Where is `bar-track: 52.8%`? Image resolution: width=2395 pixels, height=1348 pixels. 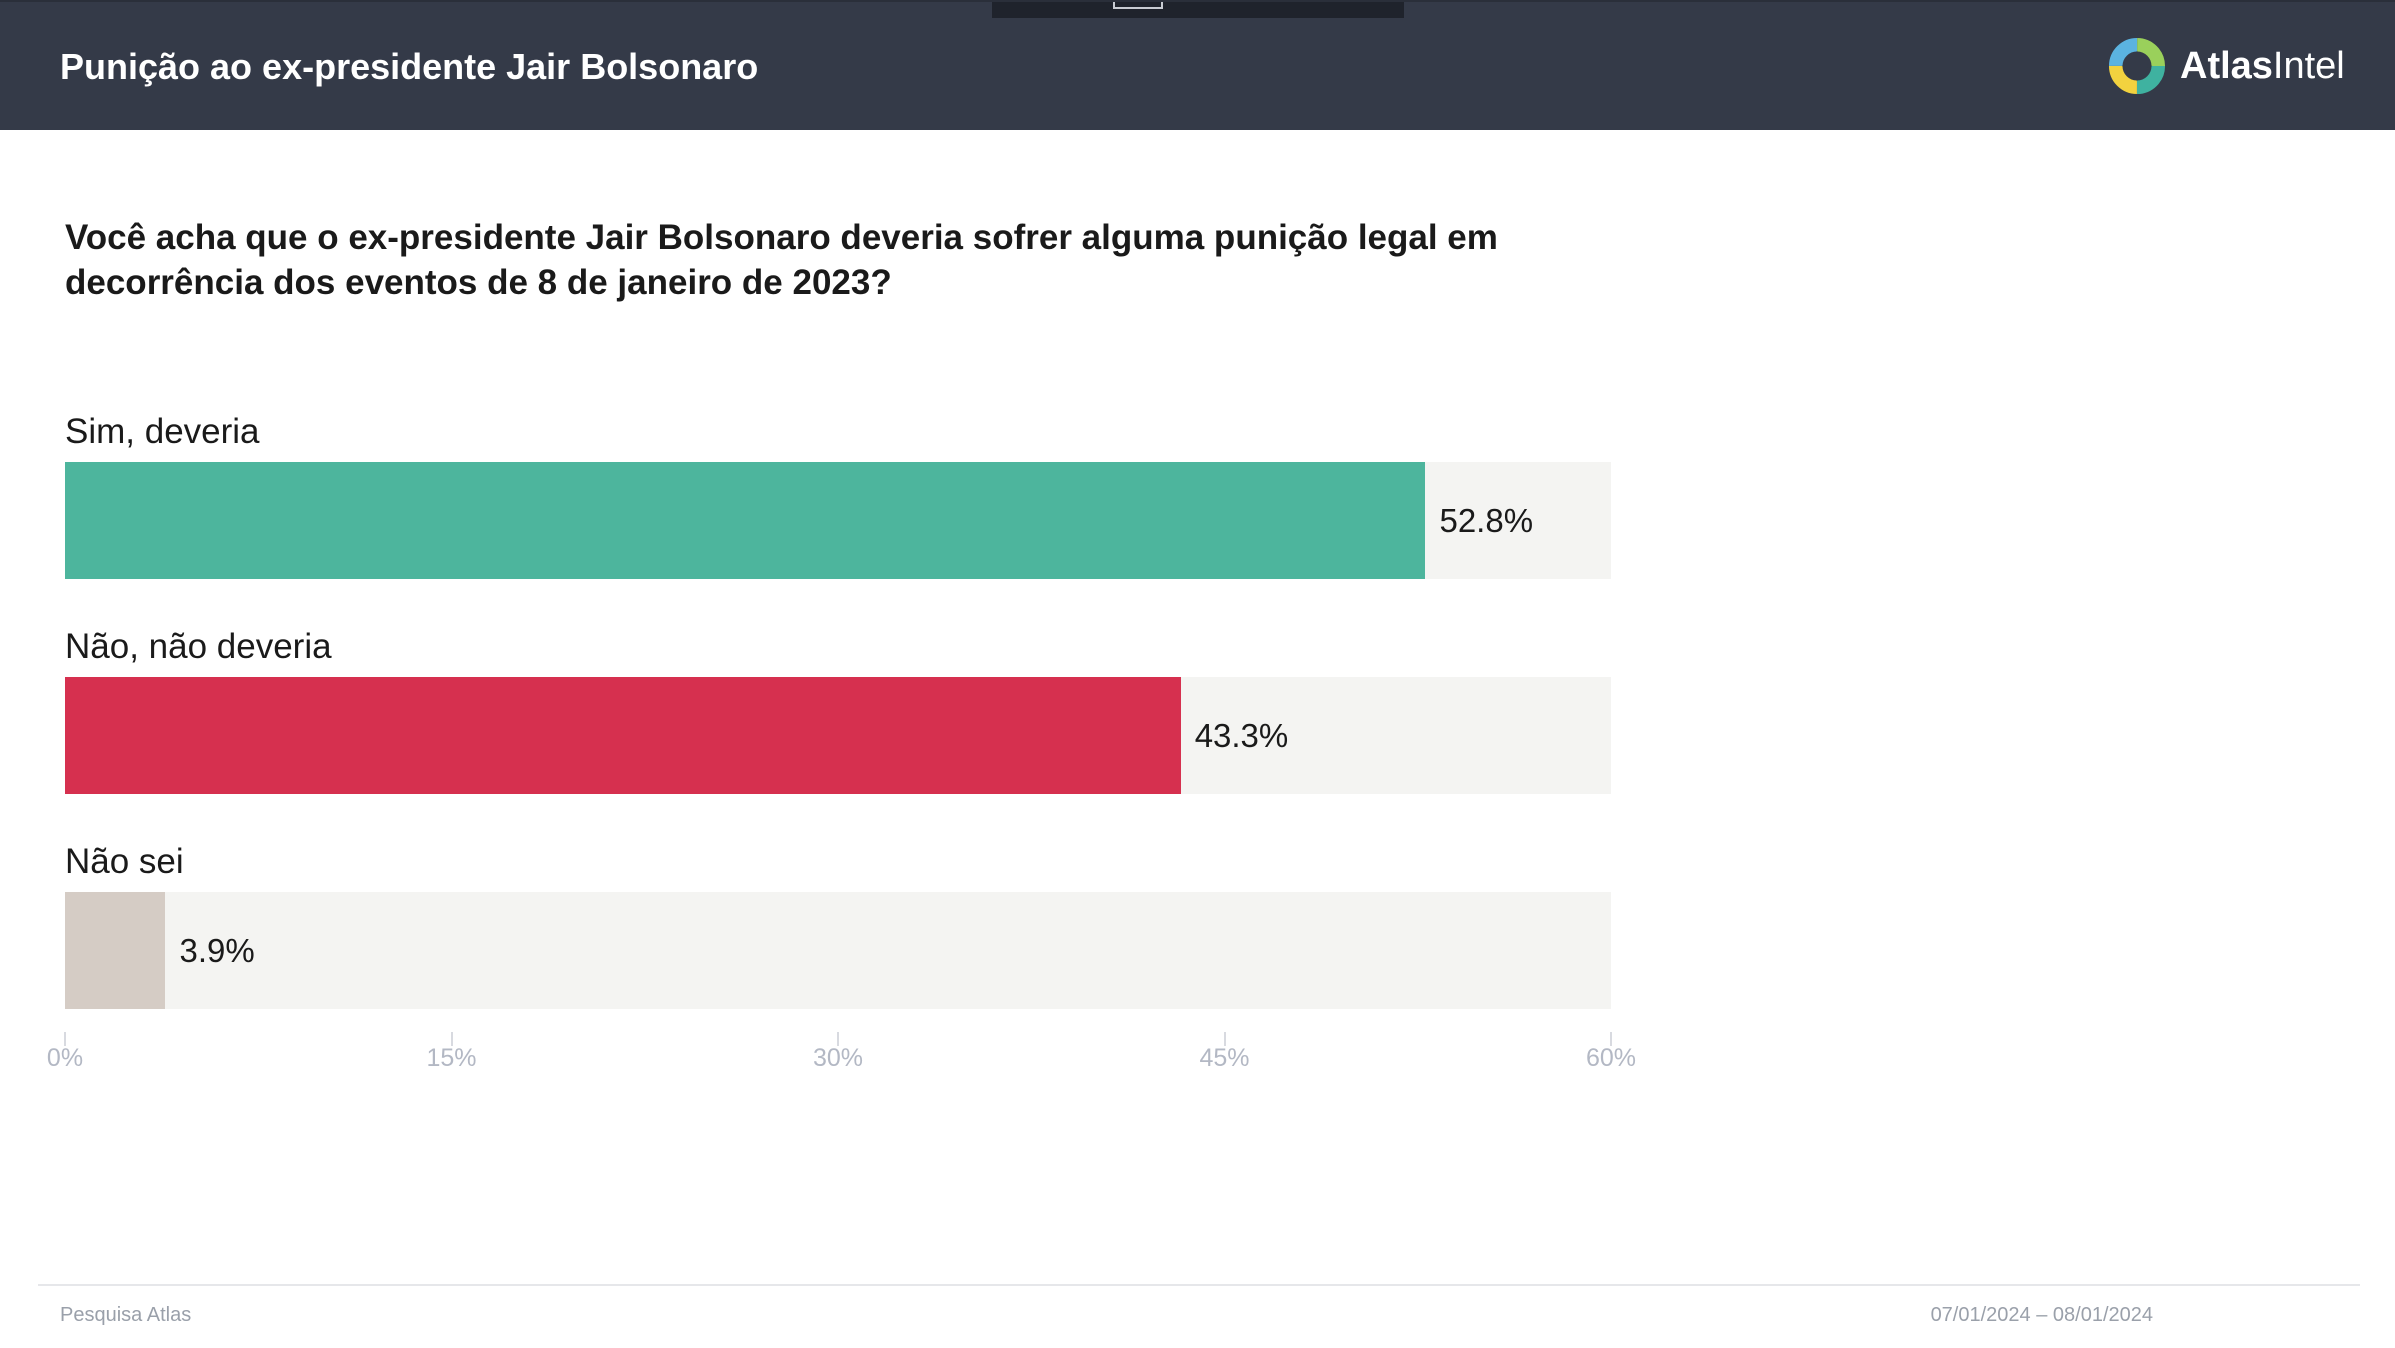
bar-track: 52.8% is located at coordinates (838, 520).